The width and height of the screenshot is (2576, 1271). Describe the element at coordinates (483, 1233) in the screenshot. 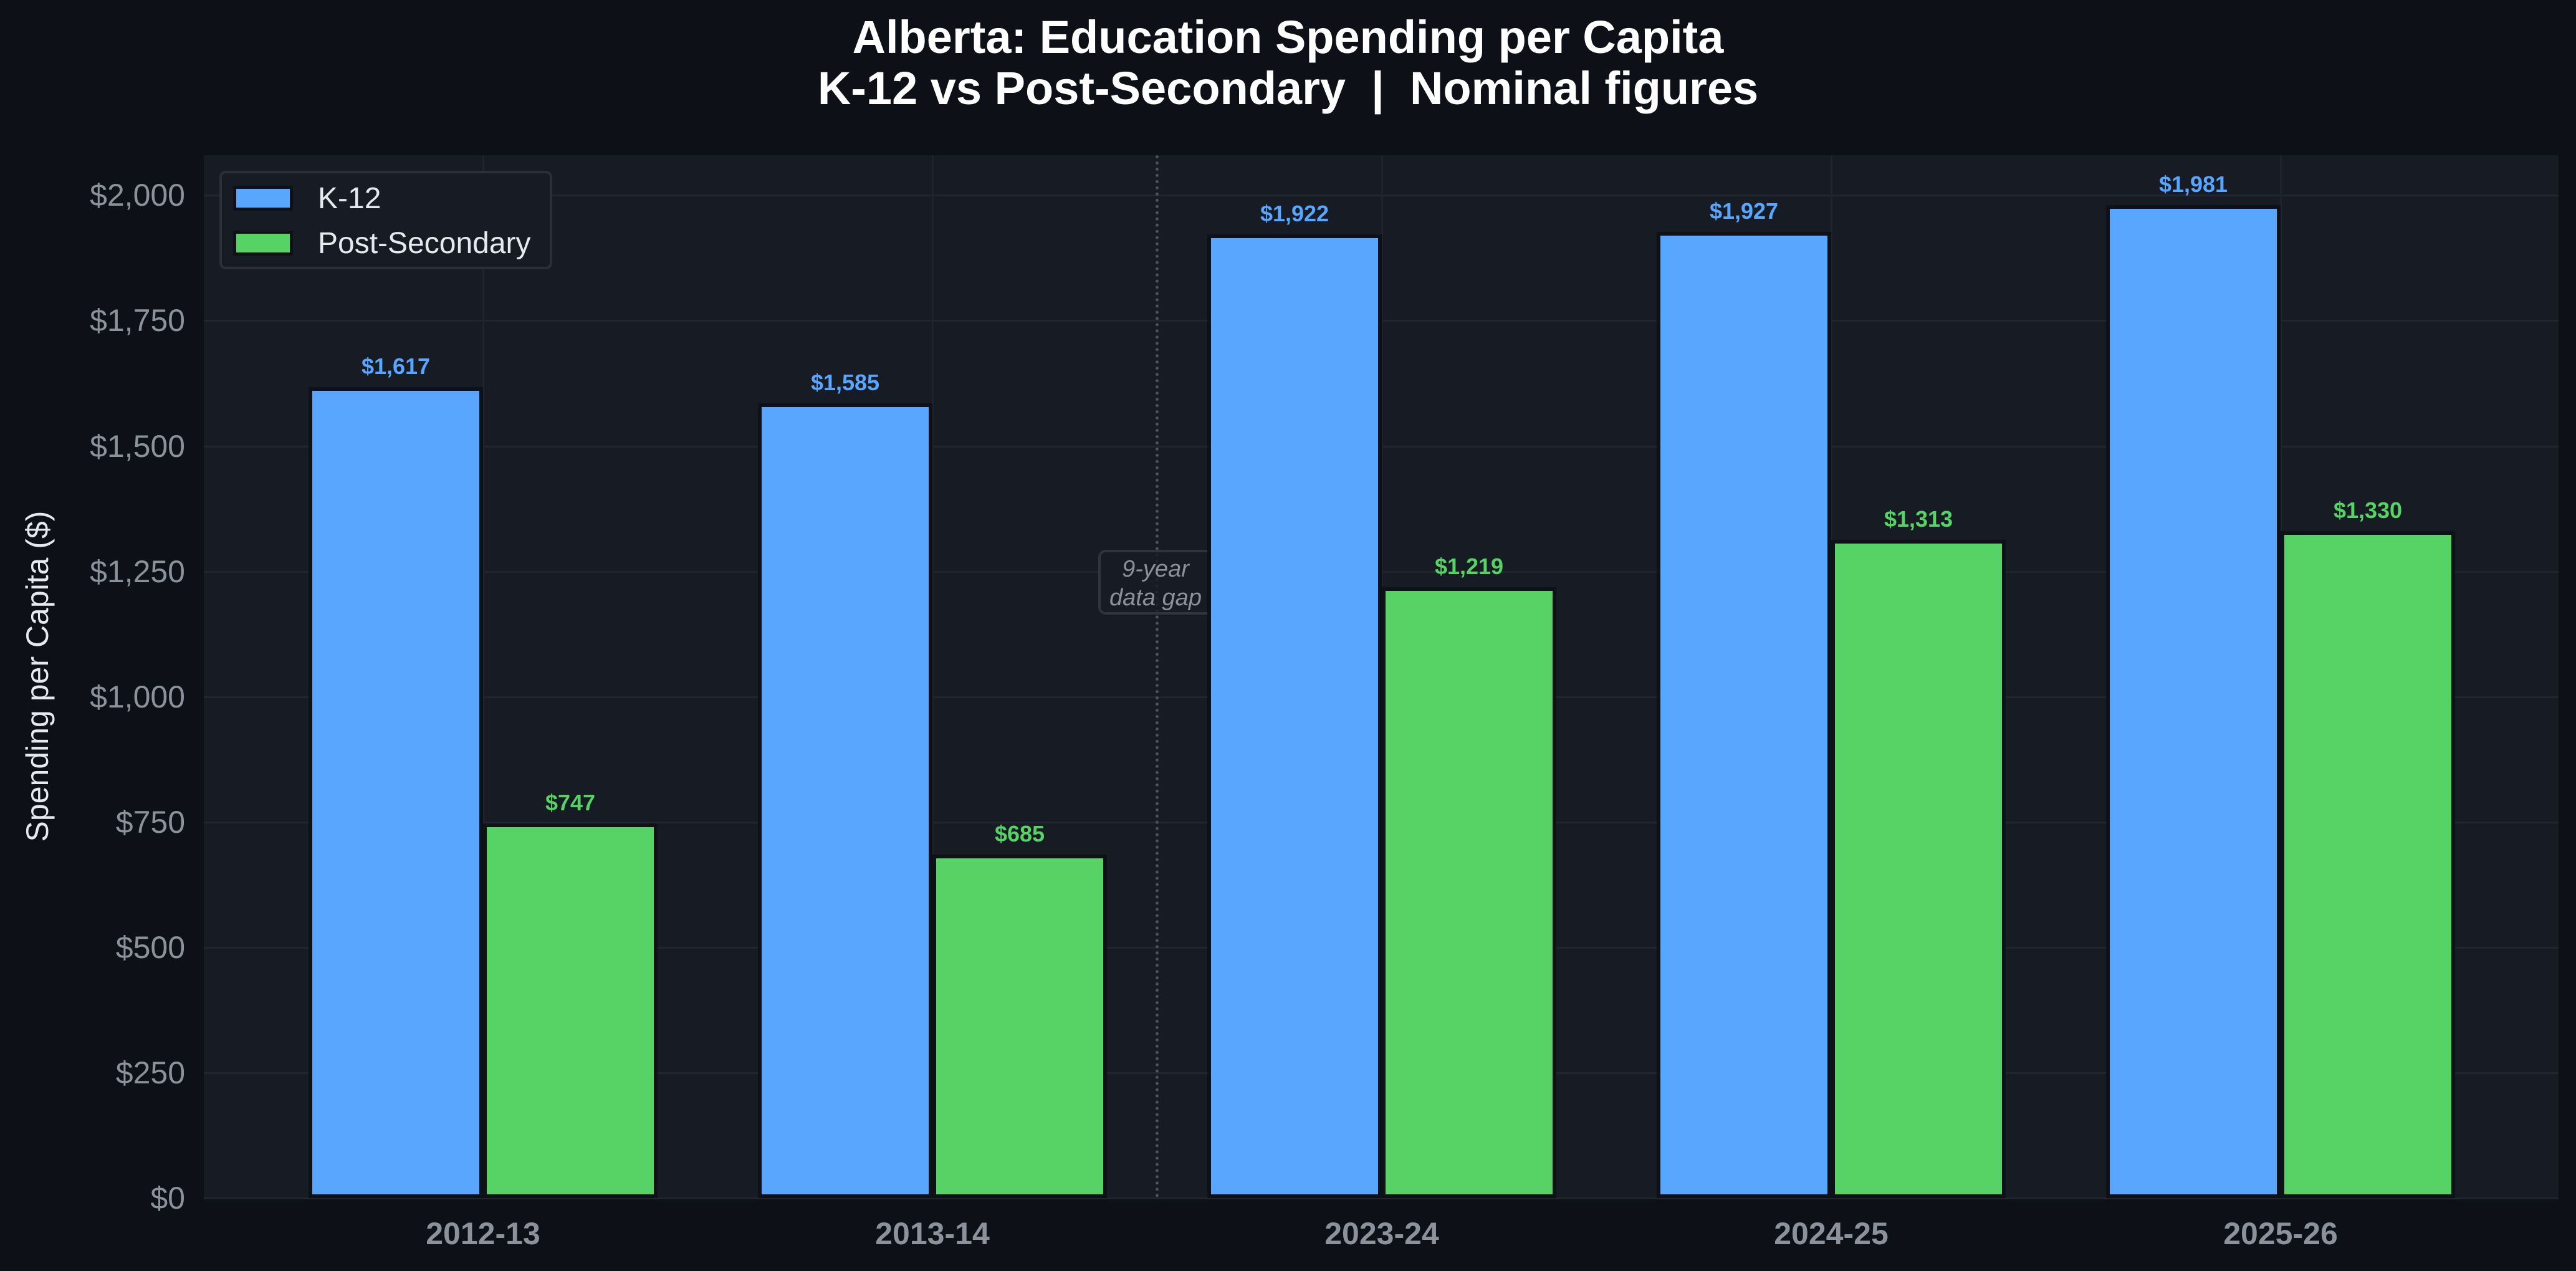

I see `x-tick-label: 2012-13` at that location.